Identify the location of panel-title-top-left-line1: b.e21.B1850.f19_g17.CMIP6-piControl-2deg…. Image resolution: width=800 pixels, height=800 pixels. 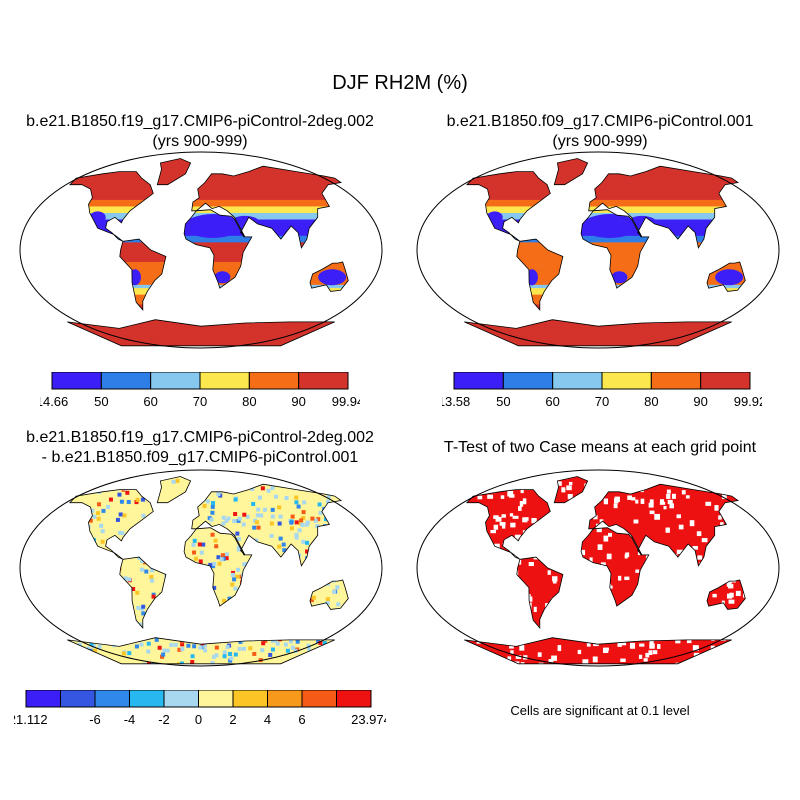
(200, 121).